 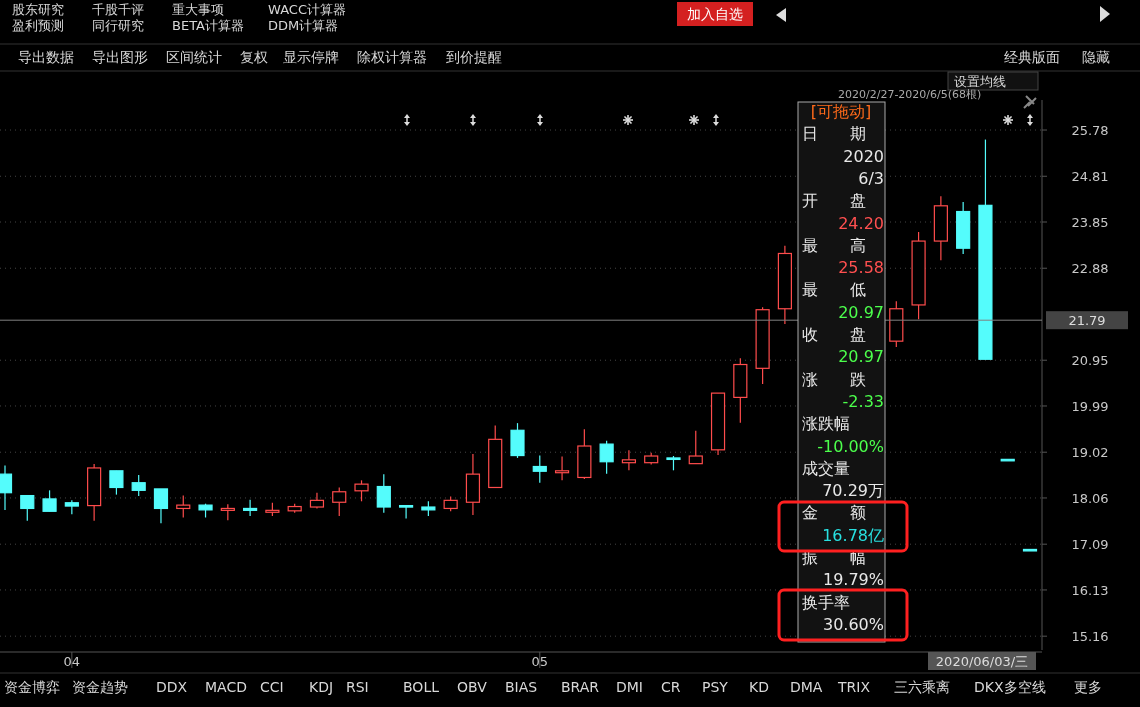 What do you see at coordinates (1087, 321) in the screenshot?
I see `ref-line-label: 21.79` at bounding box center [1087, 321].